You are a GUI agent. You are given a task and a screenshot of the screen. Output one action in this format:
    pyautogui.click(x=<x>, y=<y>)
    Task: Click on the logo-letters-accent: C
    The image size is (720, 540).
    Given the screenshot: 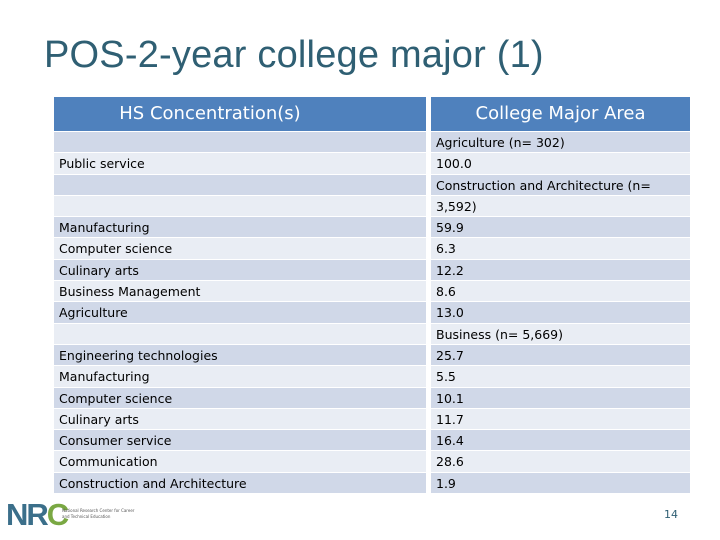 What is the action you would take?
    pyautogui.click(x=57, y=514)
    